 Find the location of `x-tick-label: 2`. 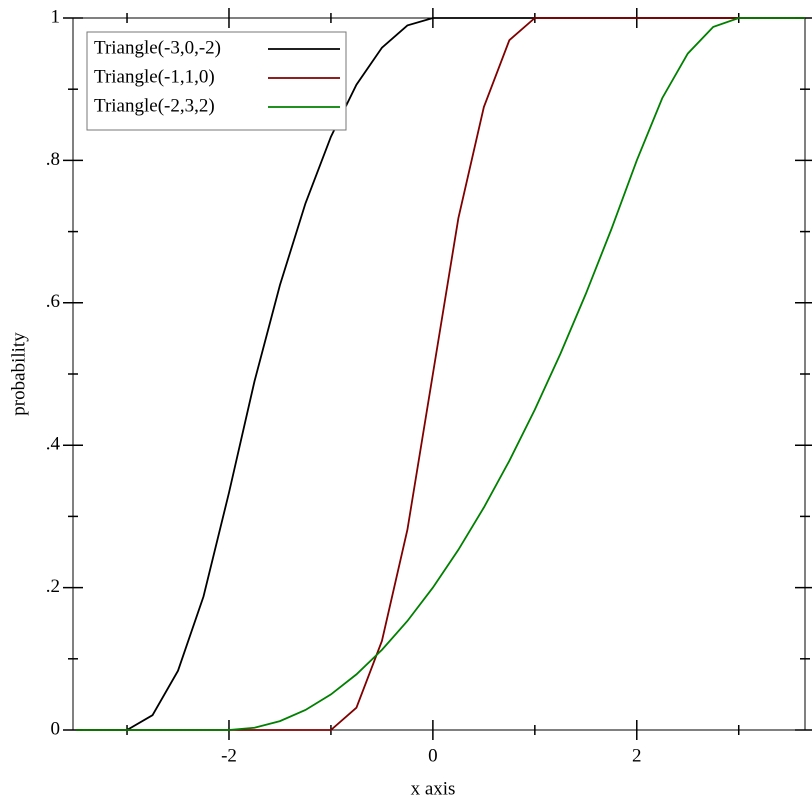

x-tick-label: 2 is located at coordinates (637, 755).